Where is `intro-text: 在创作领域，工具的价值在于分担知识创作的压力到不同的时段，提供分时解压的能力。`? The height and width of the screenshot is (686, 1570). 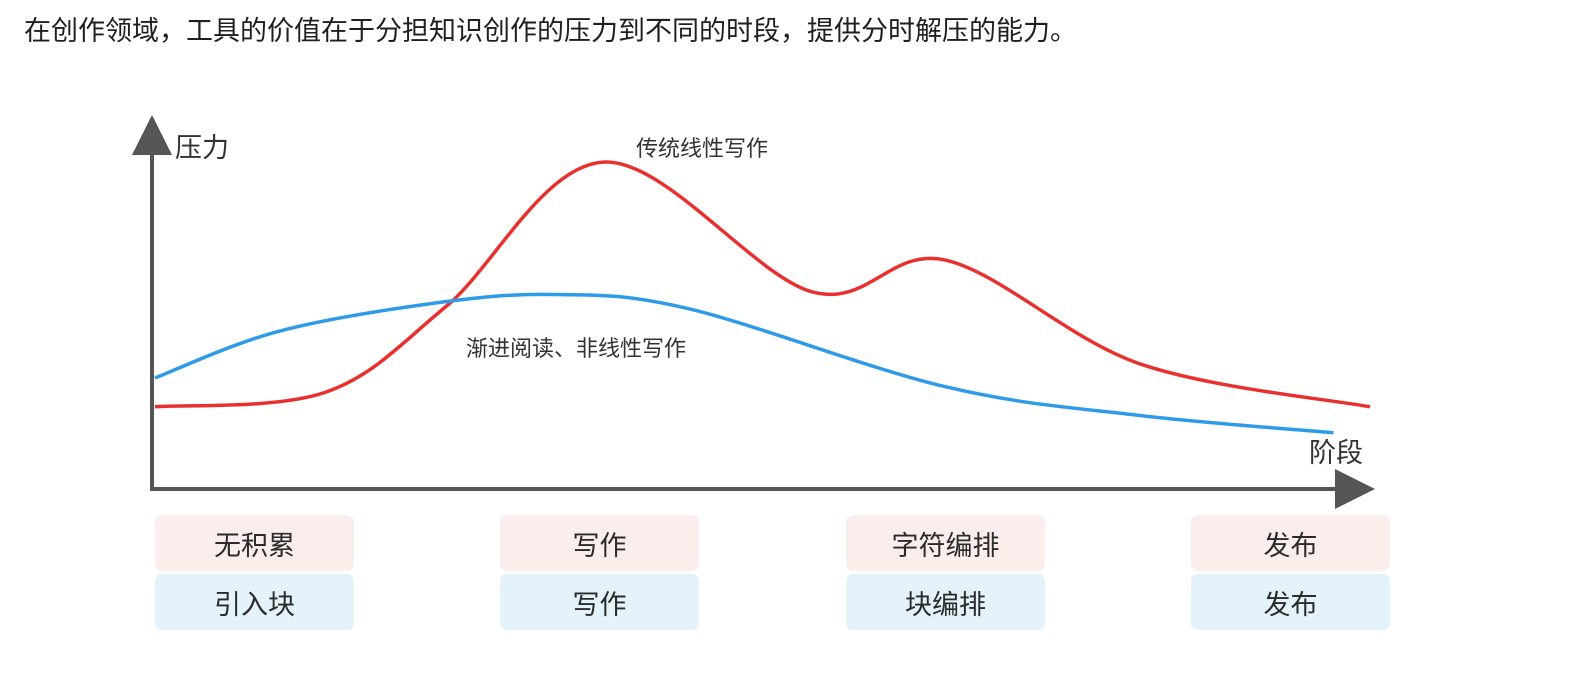
intro-text: 在创作领域，工具的价值在于分担知识创作的压力到不同的时段，提供分时解压的能力。 is located at coordinates (550, 31).